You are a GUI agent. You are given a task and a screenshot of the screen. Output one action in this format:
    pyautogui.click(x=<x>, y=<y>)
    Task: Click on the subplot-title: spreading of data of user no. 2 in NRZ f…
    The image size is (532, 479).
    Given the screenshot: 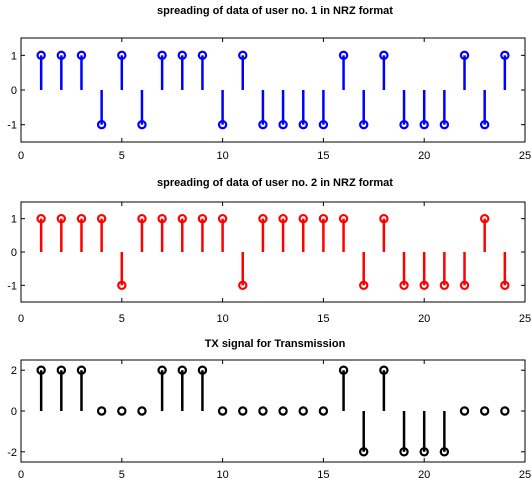 What is the action you would take?
    pyautogui.click(x=275, y=183)
    